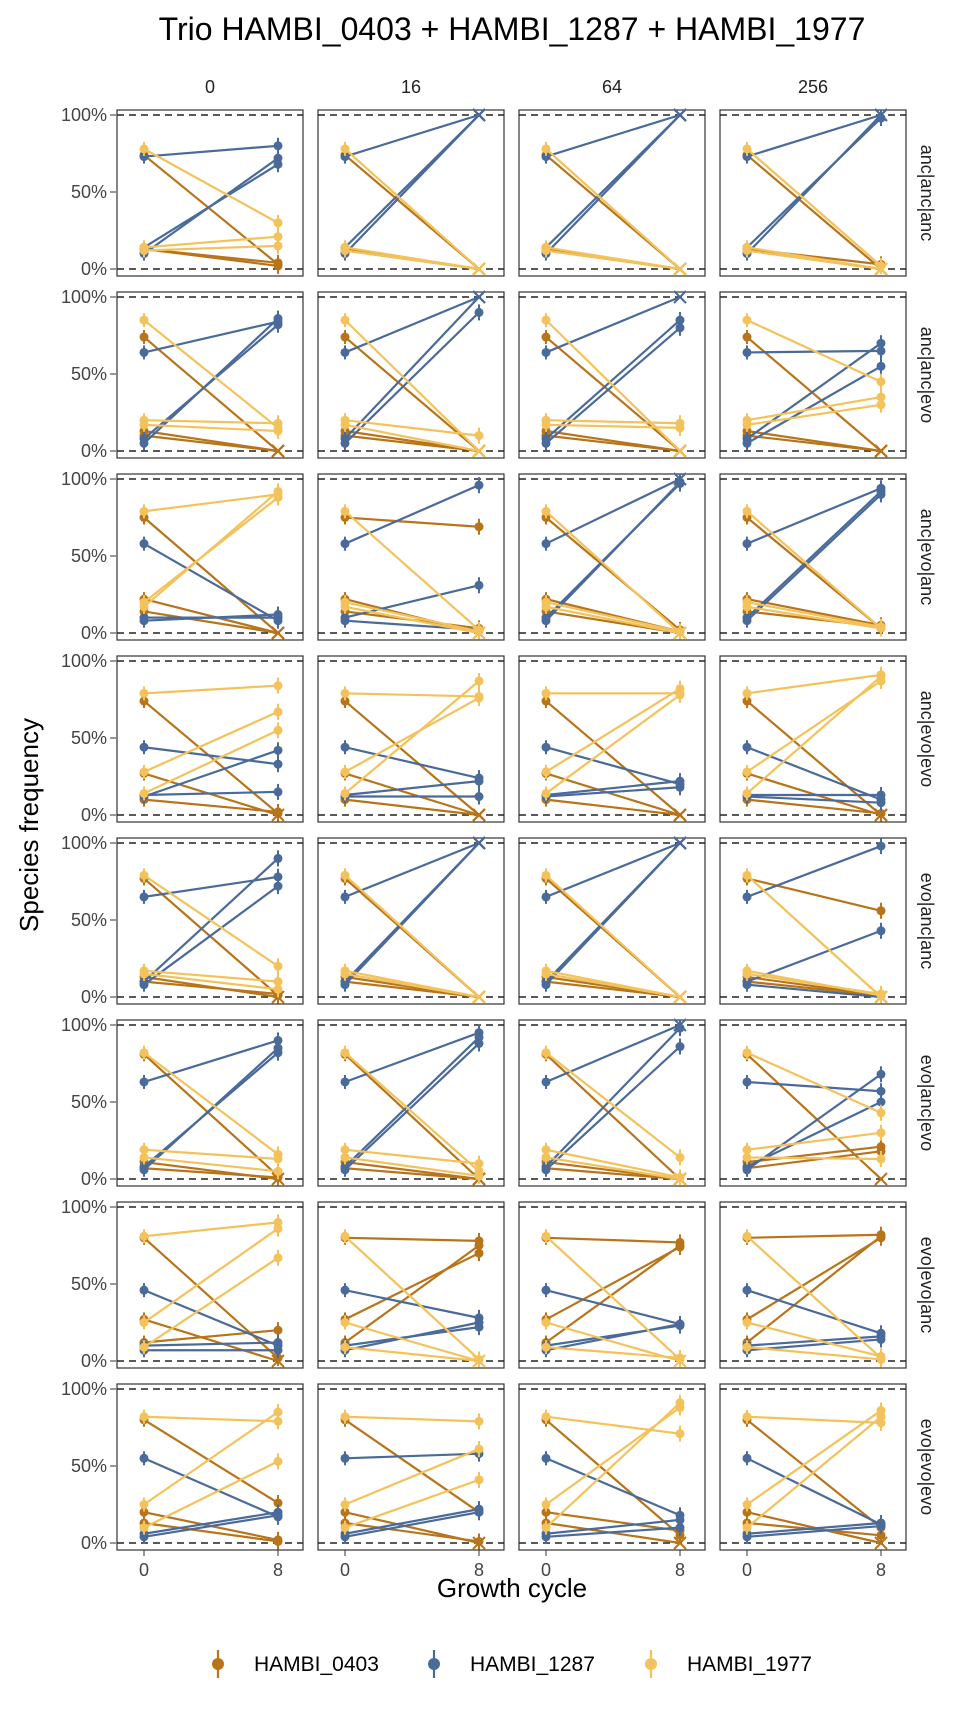 The height and width of the screenshot is (1733, 960). Describe the element at coordinates (680, 1570) in the screenshot. I see `x-tick-label: 8` at that location.